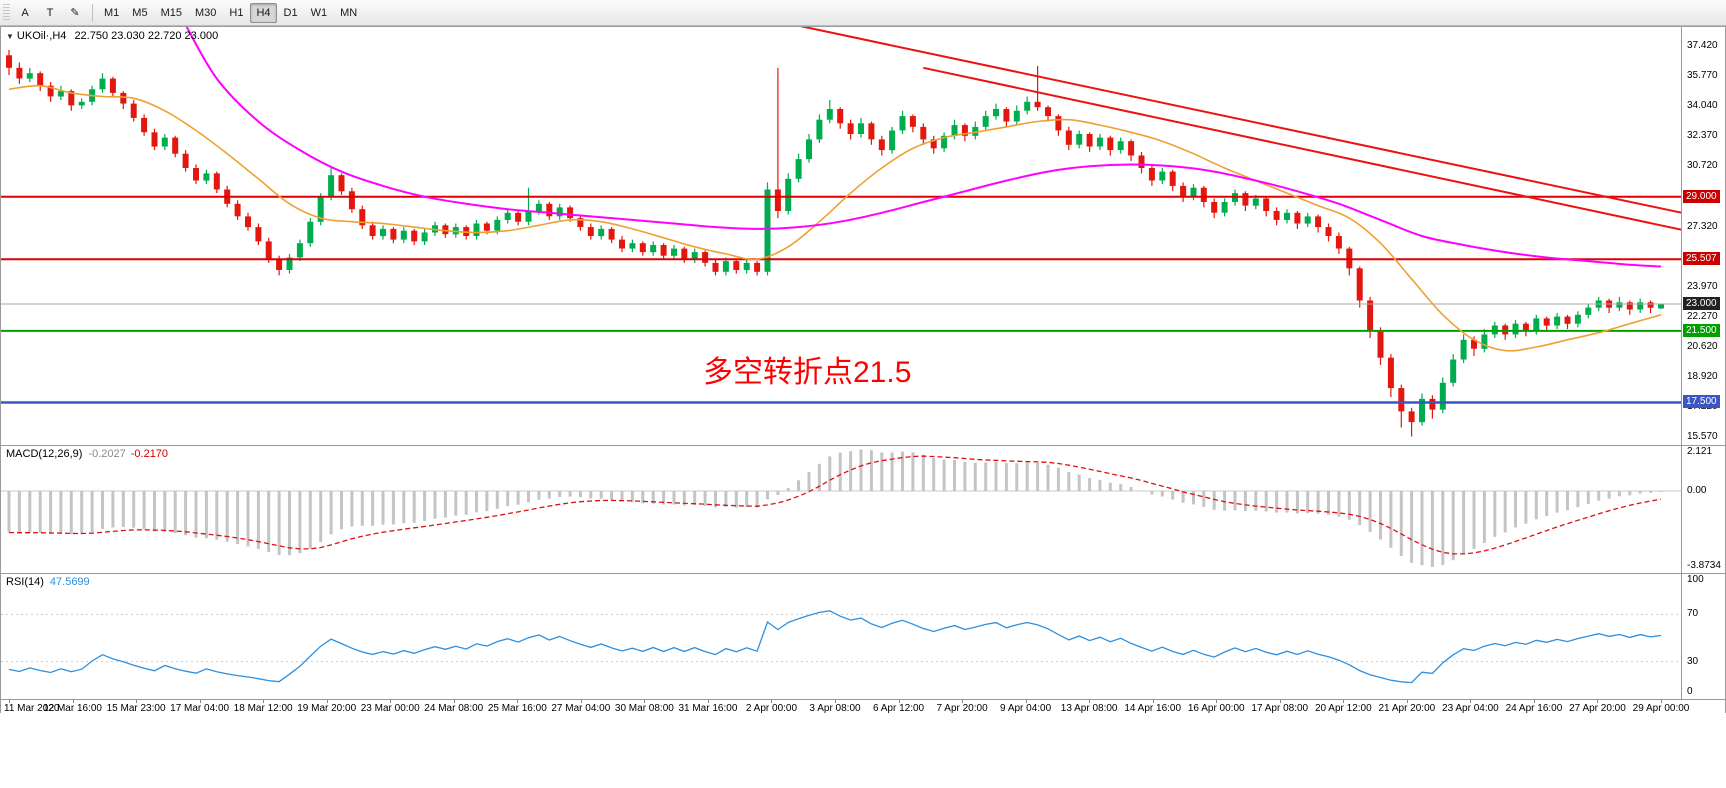  I want to click on text-tool-button: T, so click(50, 12).